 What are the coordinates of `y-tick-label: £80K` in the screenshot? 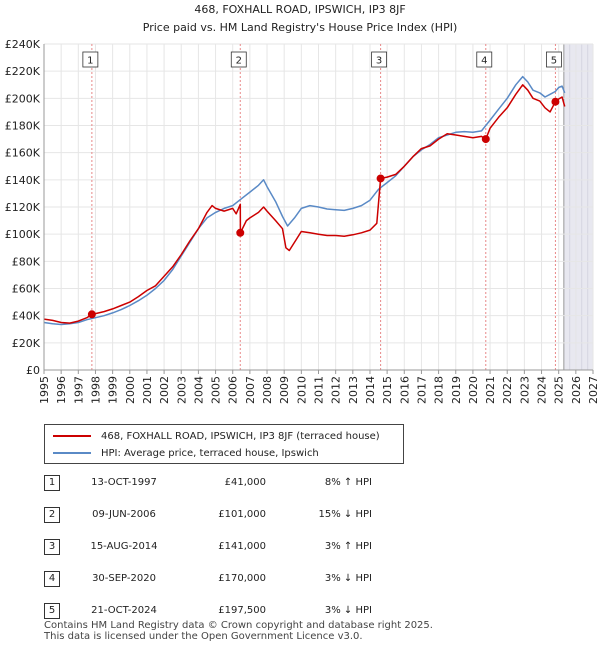 It's located at (26, 261).